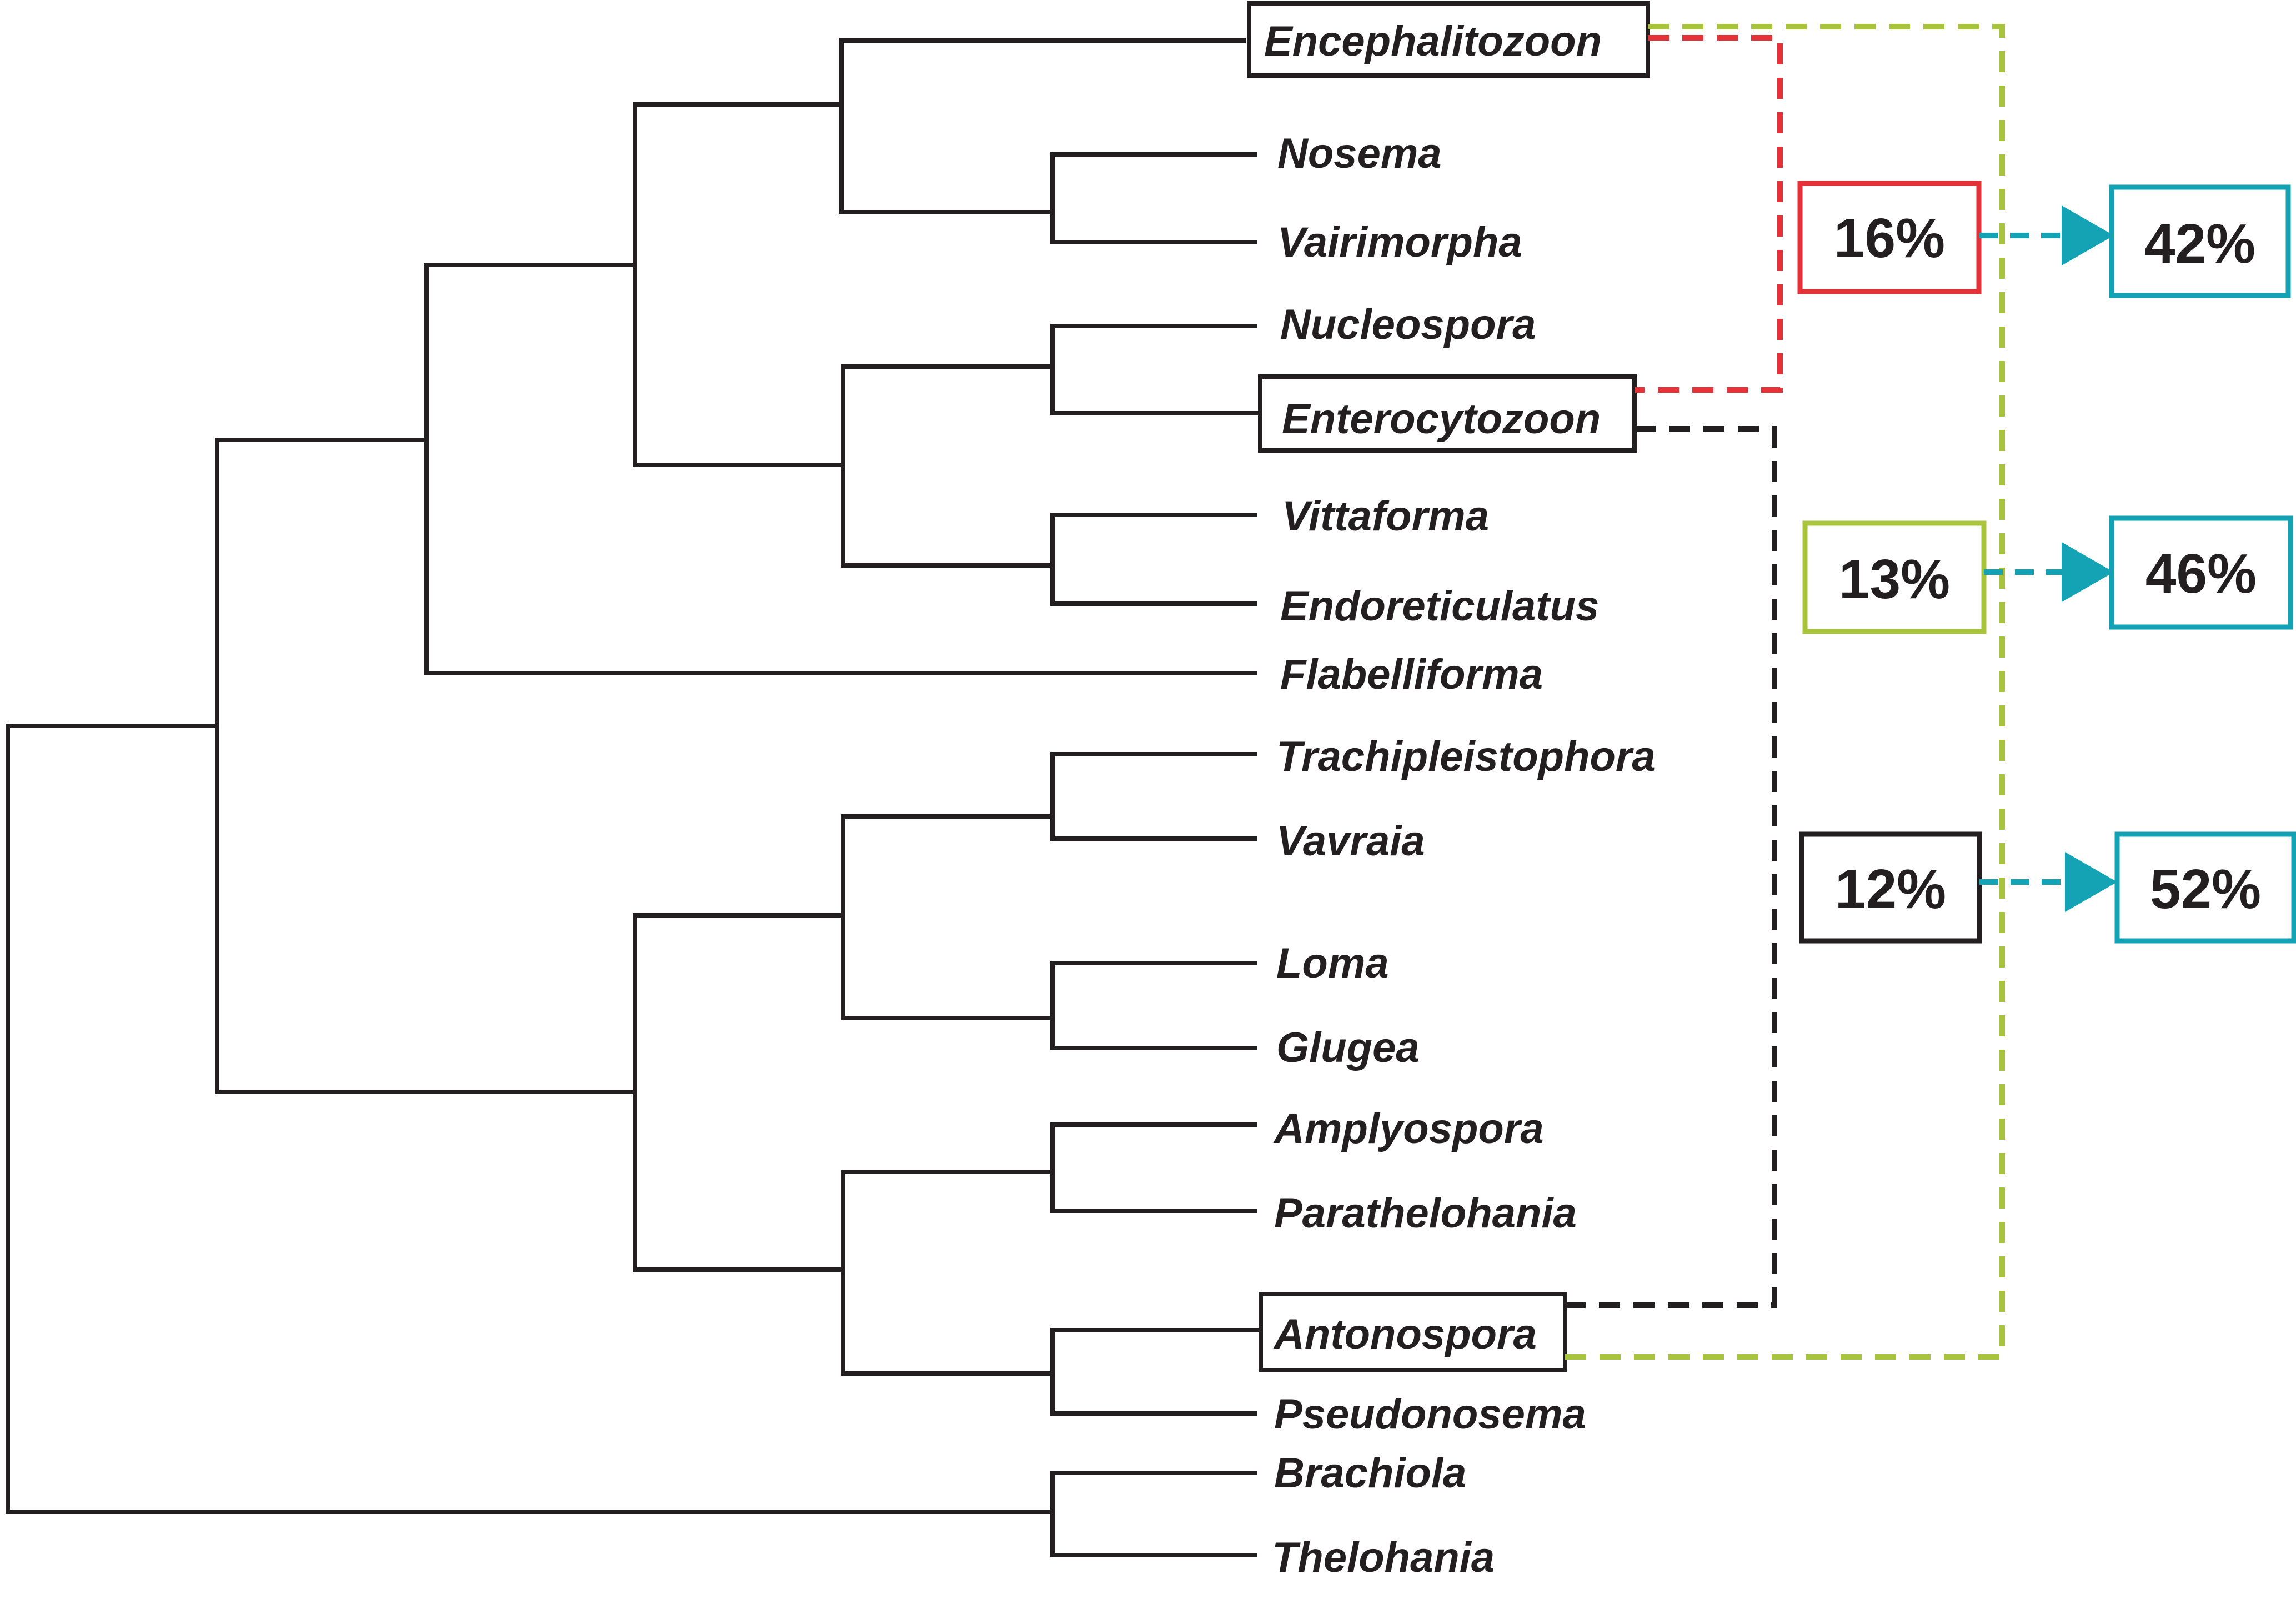 The image size is (2296, 1599). What do you see at coordinates (1350, 841) in the screenshot?
I see `taxon-vavraia: Vavraia` at bounding box center [1350, 841].